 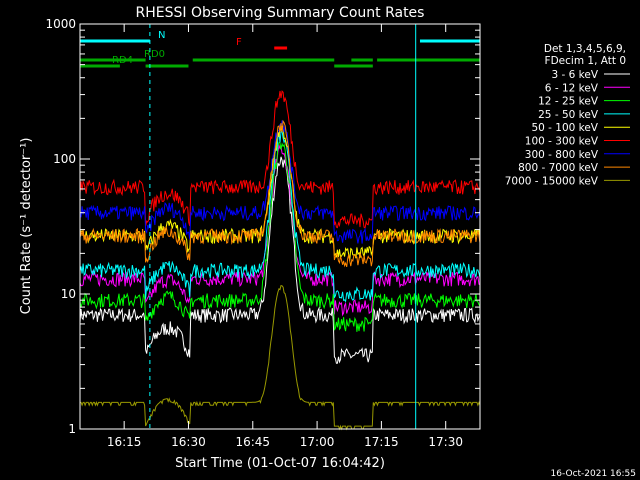 I want to click on legend-header: FDecim 1, Att 0, so click(x=585, y=61).